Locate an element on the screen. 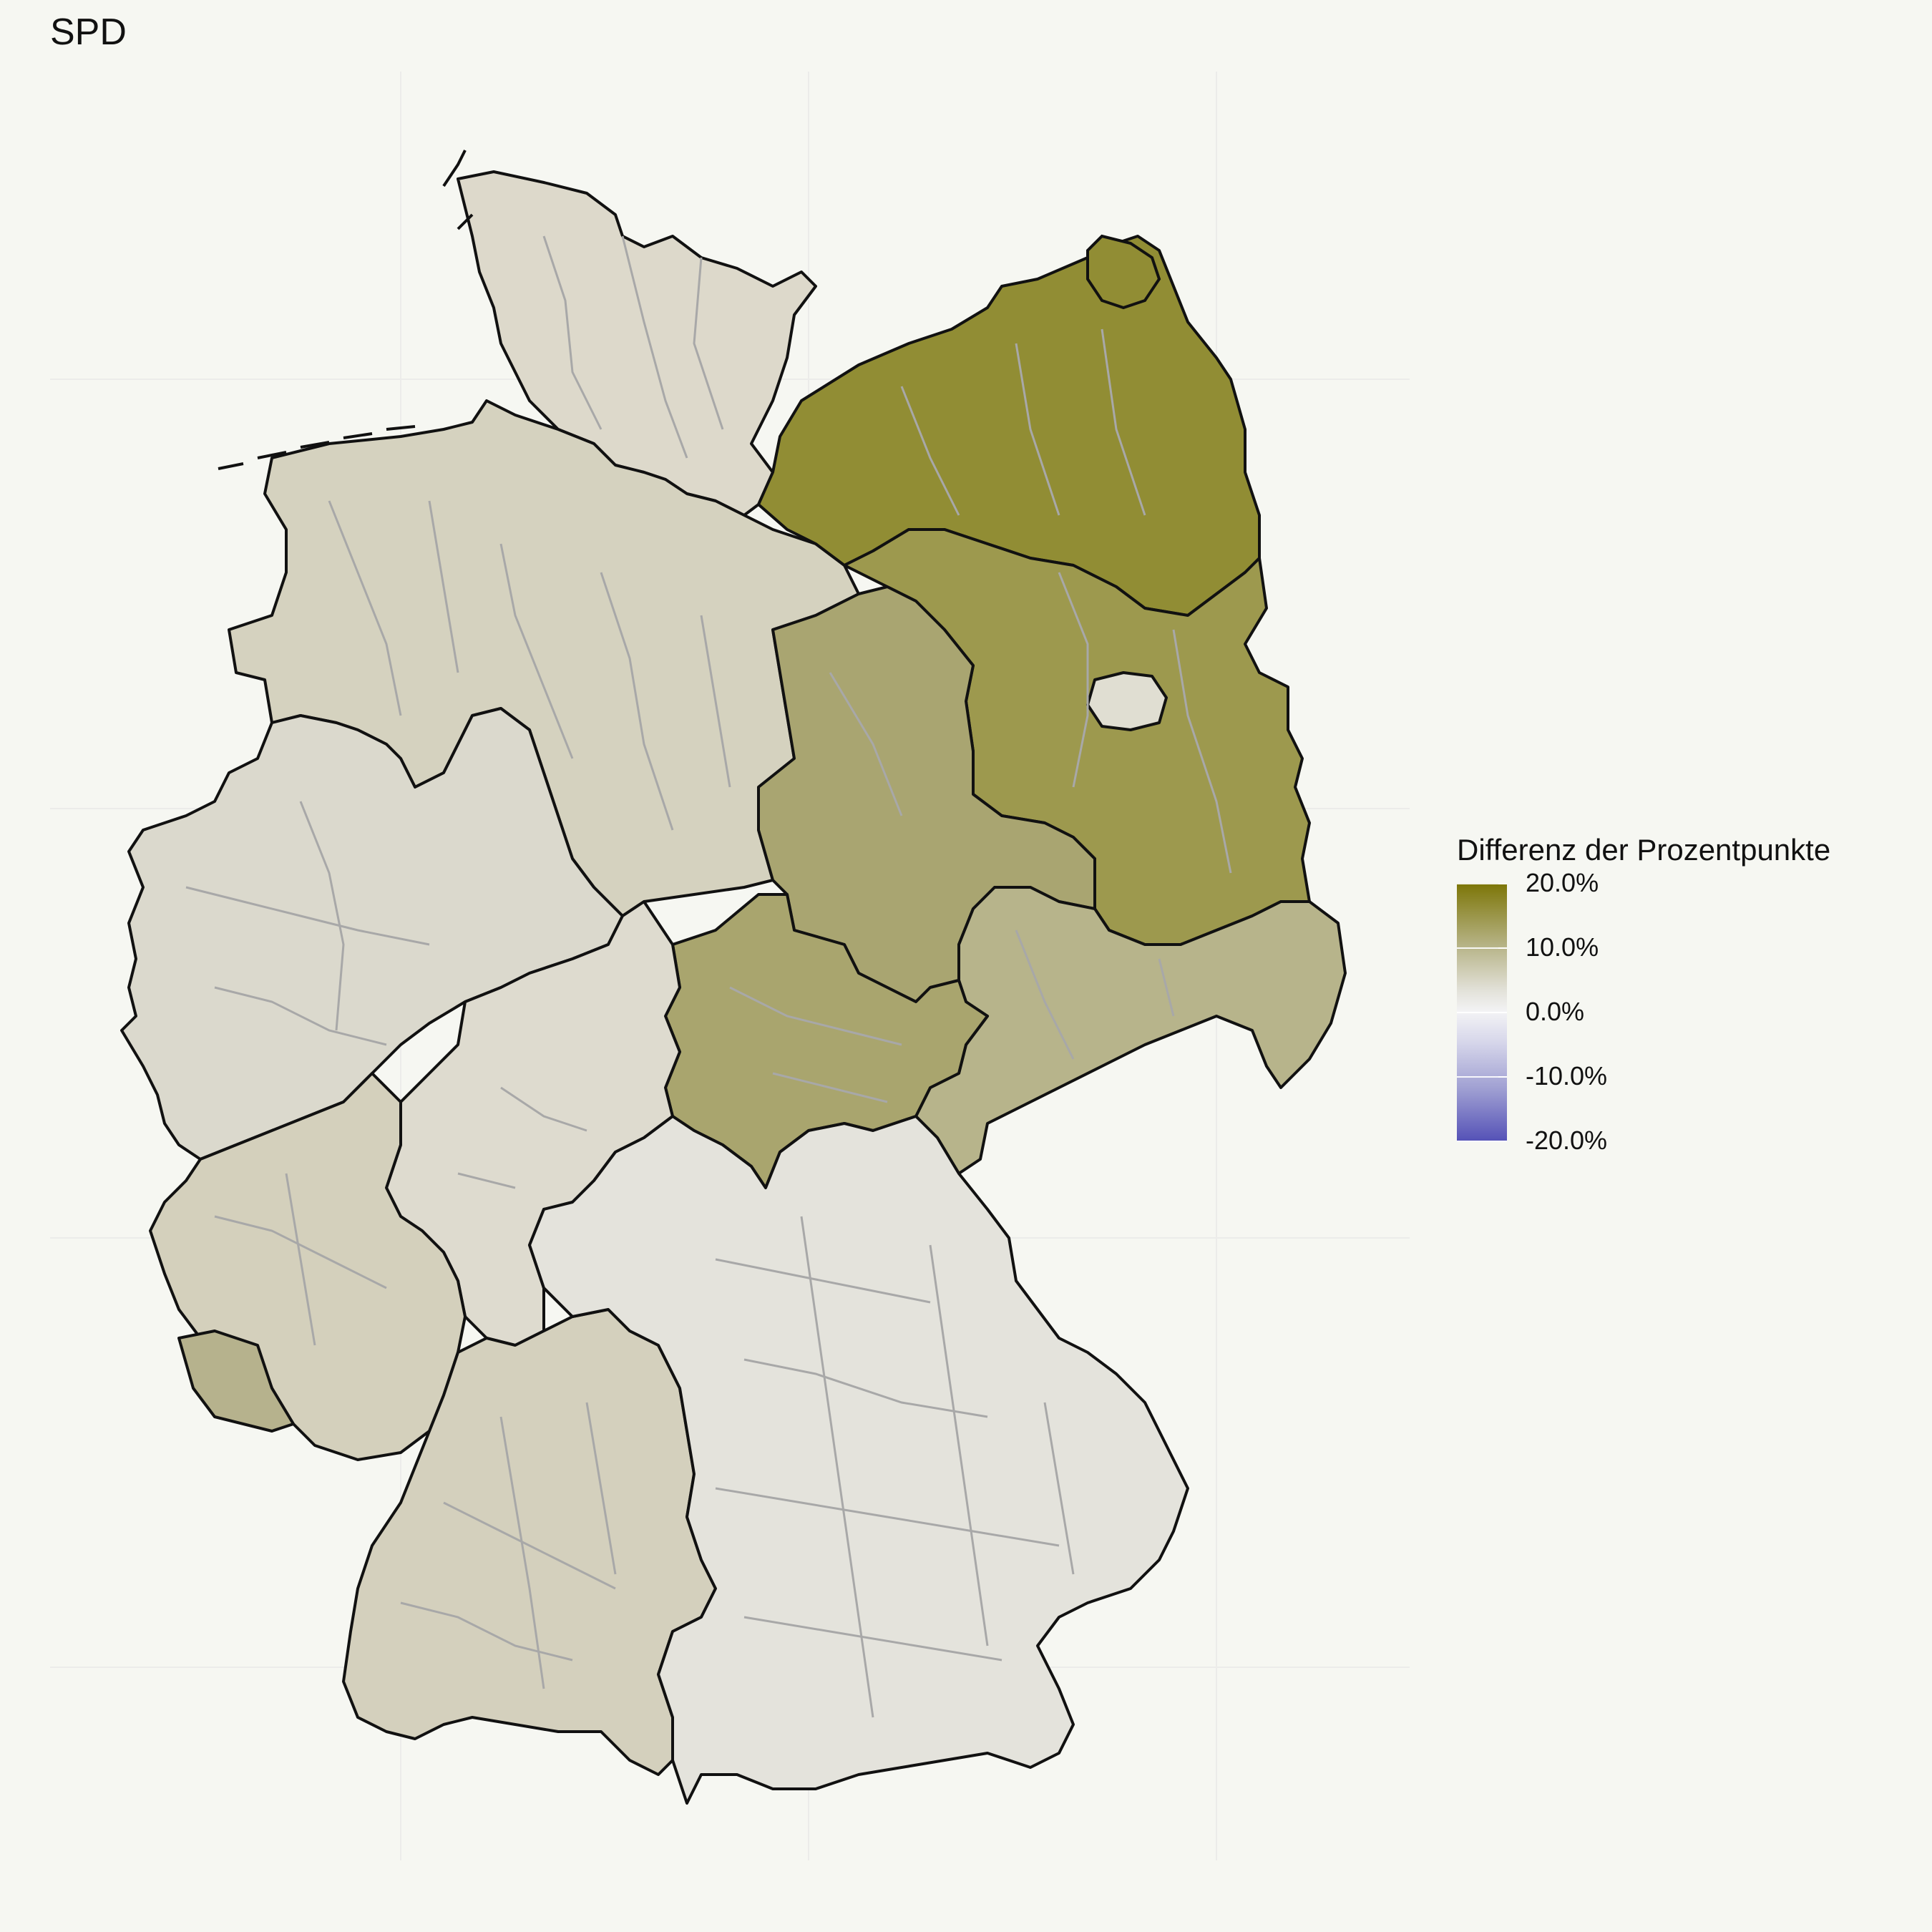 The width and height of the screenshot is (1932, 1932). legend-tick-label: 20.0% is located at coordinates (1563, 882).